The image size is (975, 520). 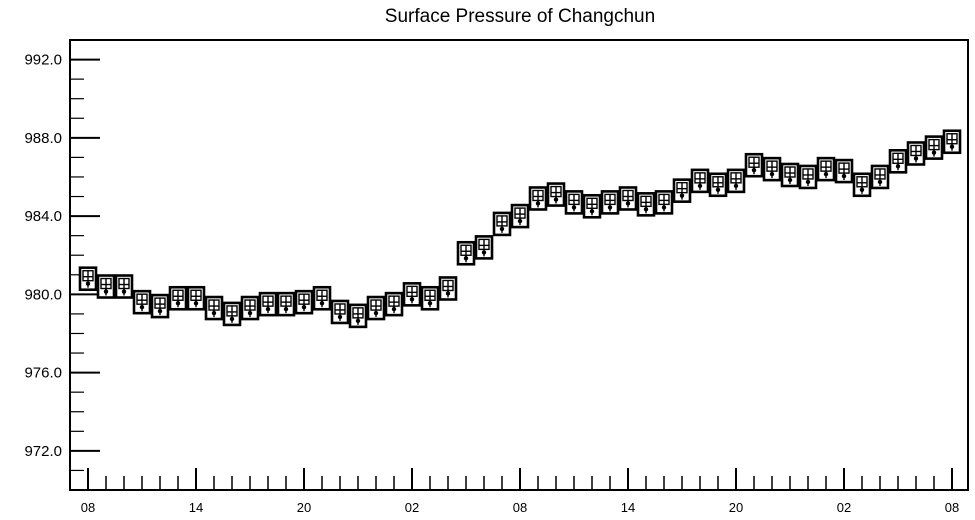 I want to click on y-axis: 972.0 976.0 980.0 984.0 988.0 992.0, so click(x=62, y=265).